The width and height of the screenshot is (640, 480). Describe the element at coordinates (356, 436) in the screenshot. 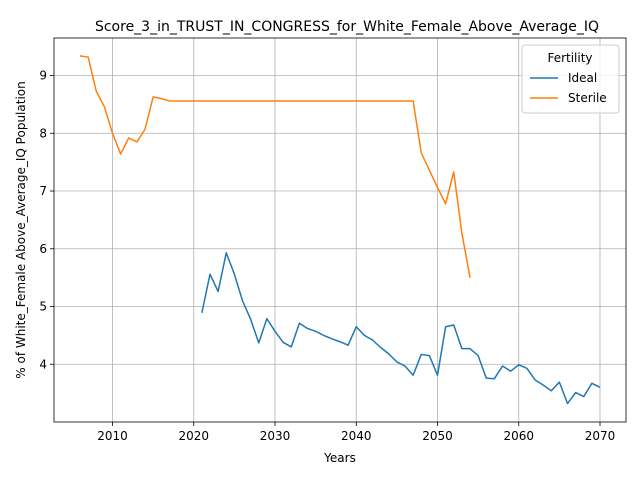

I see `x-tick-label: 2040` at that location.